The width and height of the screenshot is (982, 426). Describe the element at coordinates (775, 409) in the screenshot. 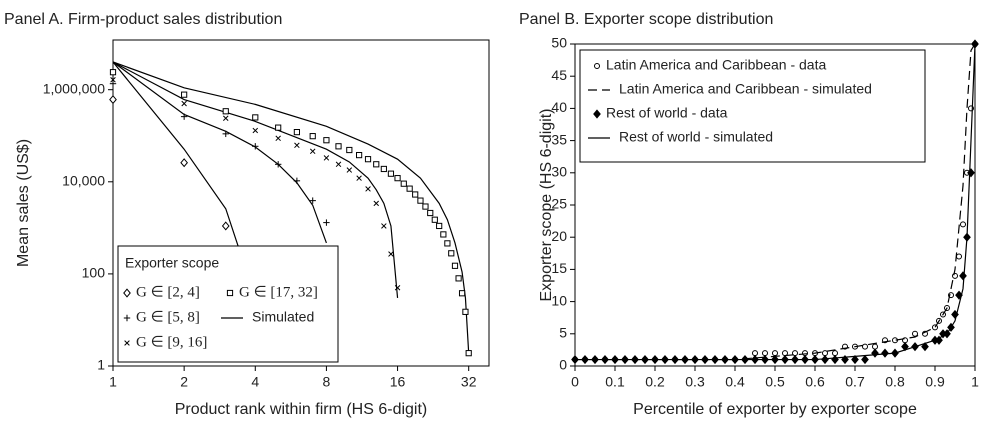

I see `x-axis-title: Percentile of exporter by exporter scope` at that location.